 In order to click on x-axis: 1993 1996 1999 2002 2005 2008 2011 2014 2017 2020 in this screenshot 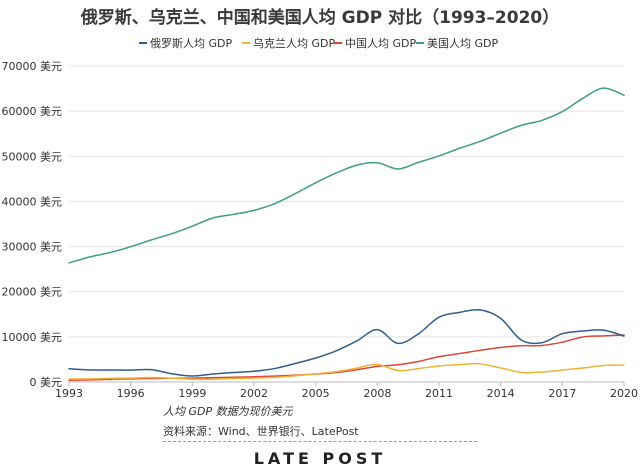, I will do `click(346, 391)`.